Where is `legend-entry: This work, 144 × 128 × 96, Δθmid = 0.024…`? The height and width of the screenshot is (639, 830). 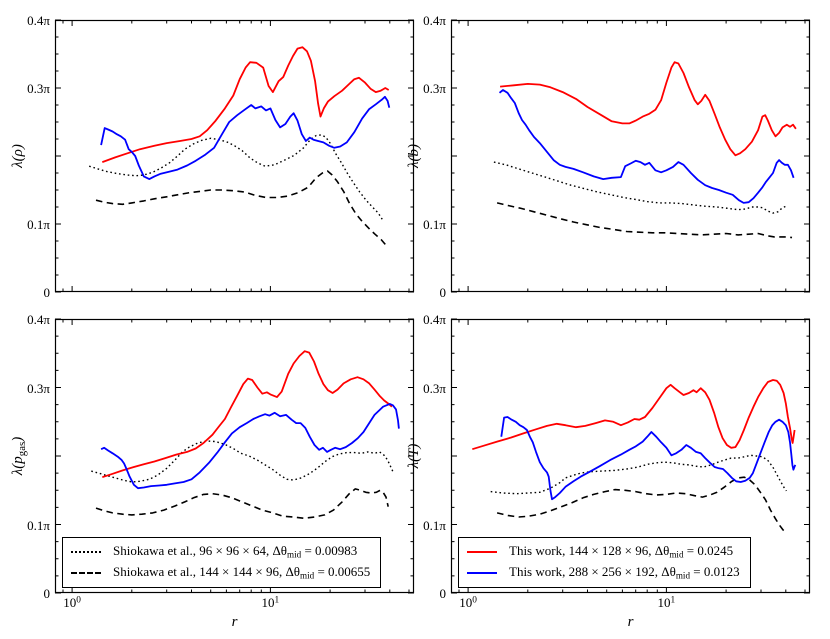 legend-entry: This work, 144 × 128 × 96, Δθmid = 0.024… is located at coordinates (603, 551).